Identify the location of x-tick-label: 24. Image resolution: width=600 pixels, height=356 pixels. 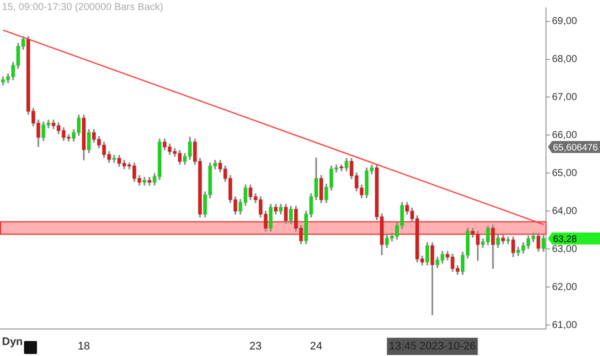
(316, 346).